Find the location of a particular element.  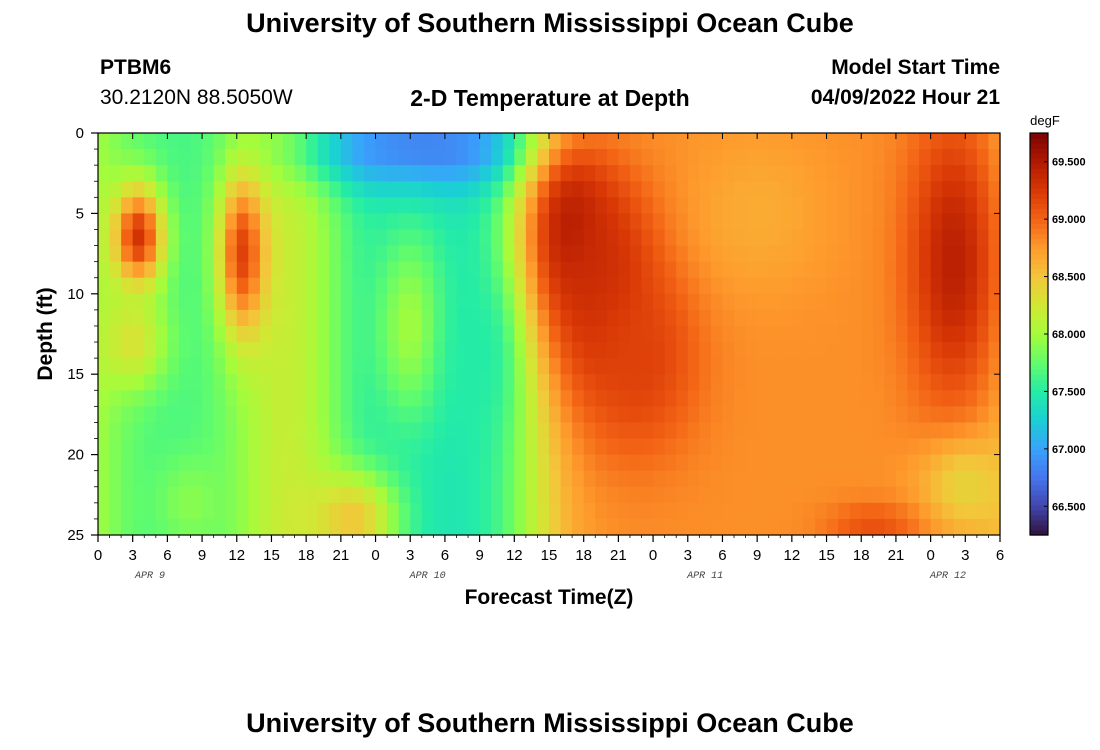

y-tick-label: 0 is located at coordinates (80, 133).